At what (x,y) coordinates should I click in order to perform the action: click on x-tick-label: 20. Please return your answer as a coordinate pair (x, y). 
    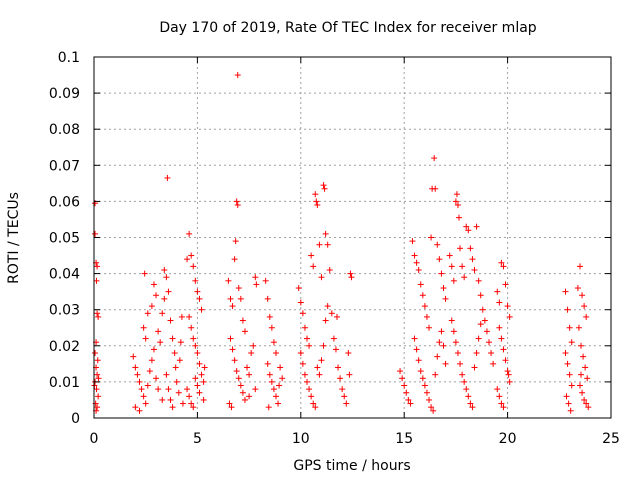
    Looking at the image, I should click on (508, 439).